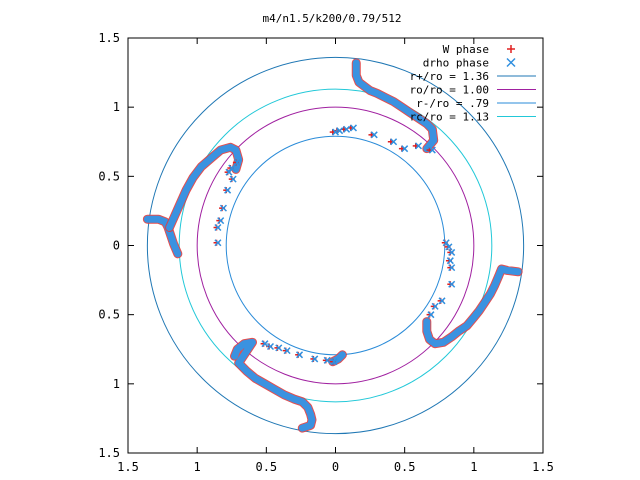 The height and width of the screenshot is (480, 640). Describe the element at coordinates (449, 76) in the screenshot. I see `legend-label: r+/ro = 1.36` at that location.